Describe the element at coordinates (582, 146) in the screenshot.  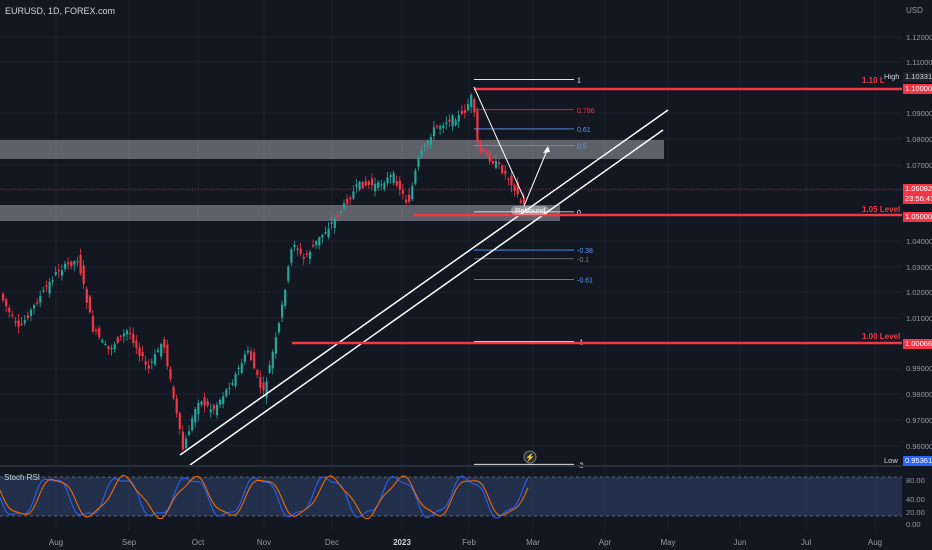
I see `fib-level-label: 0.5` at that location.